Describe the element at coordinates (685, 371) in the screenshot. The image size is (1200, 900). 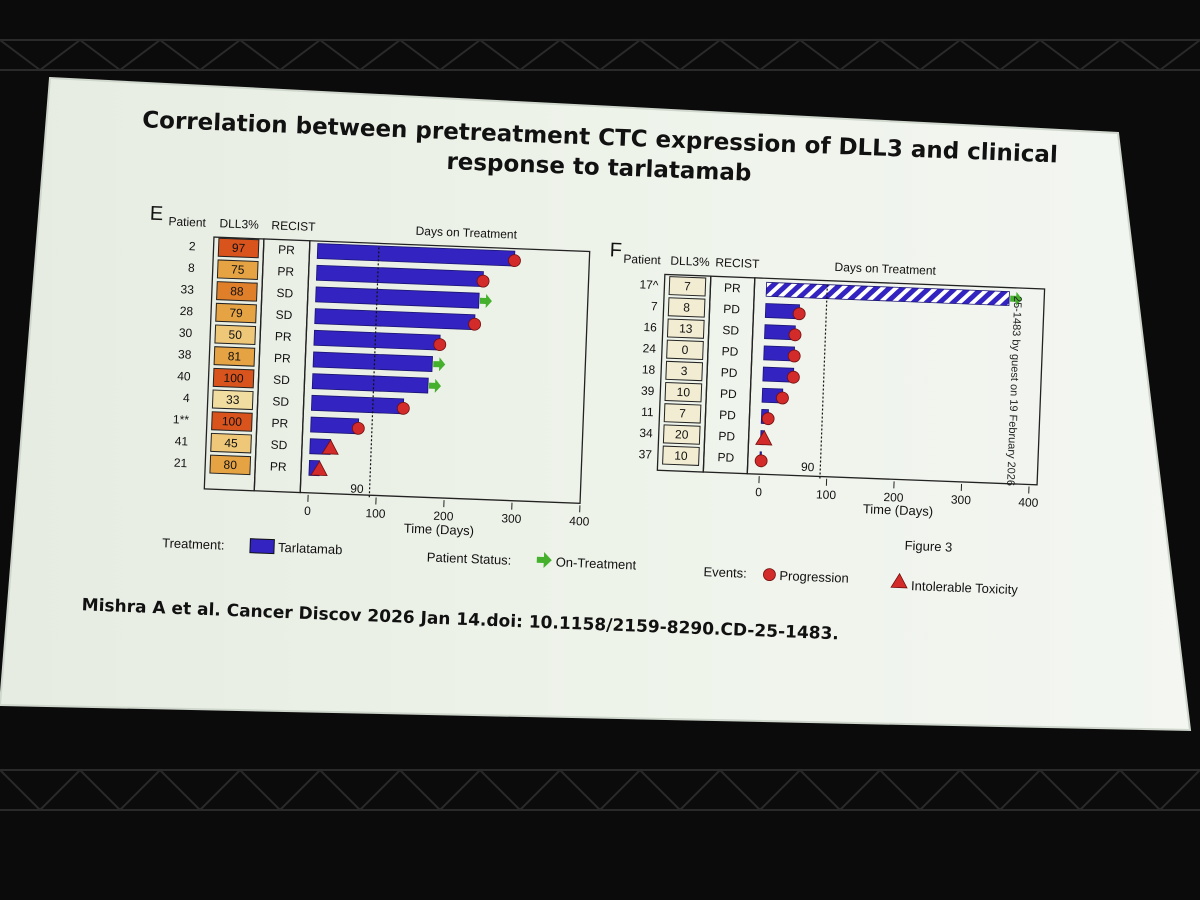
I see `dll3-value: 3` at that location.